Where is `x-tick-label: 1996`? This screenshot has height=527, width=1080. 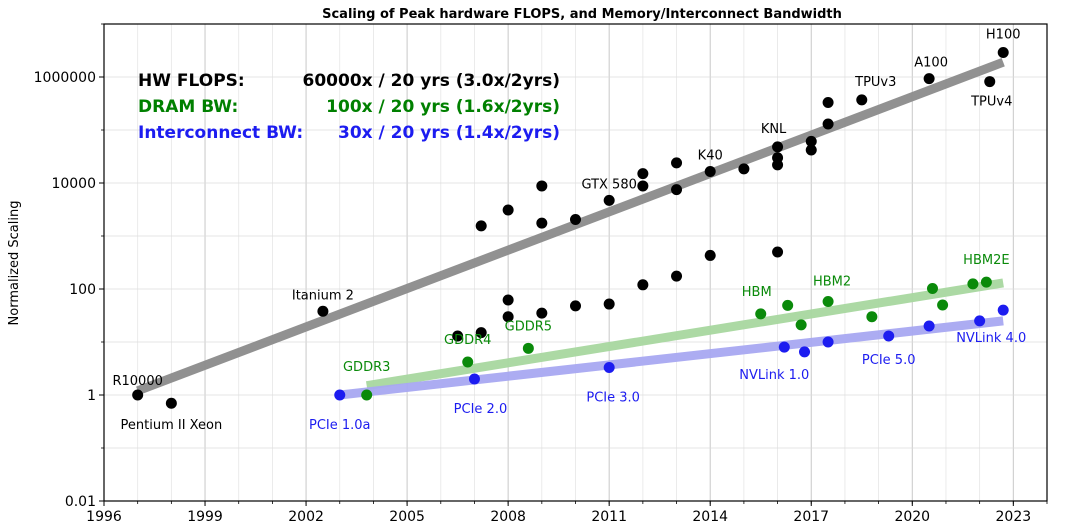 x-tick-label: 1996 is located at coordinates (104, 517).